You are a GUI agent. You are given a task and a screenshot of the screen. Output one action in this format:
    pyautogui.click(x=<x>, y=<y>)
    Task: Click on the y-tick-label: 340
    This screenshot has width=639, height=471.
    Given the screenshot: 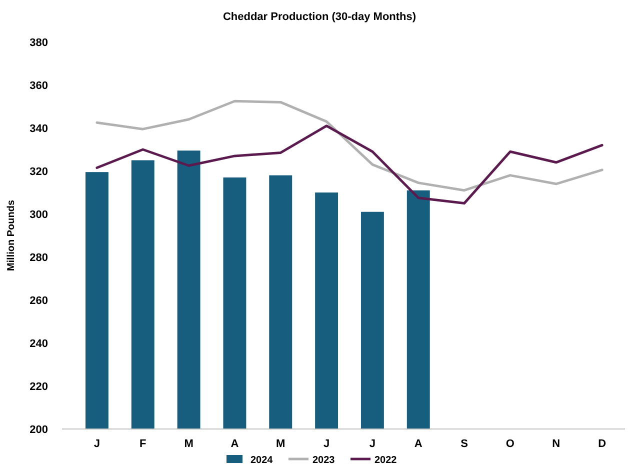 What is the action you would take?
    pyautogui.click(x=39, y=128)
    